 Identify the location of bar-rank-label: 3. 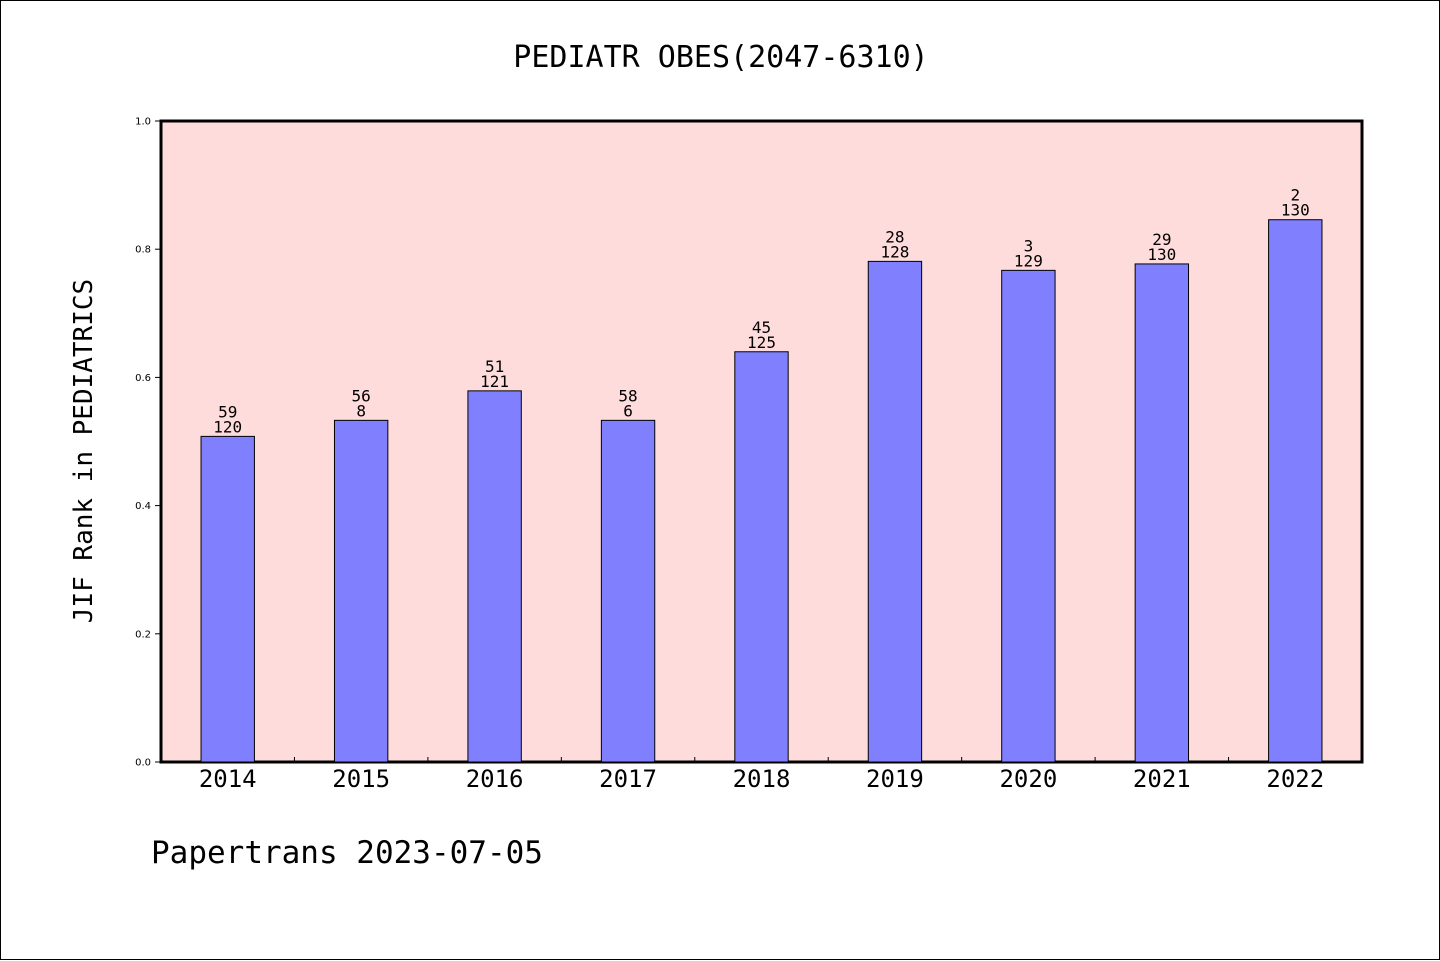
(1029, 245).